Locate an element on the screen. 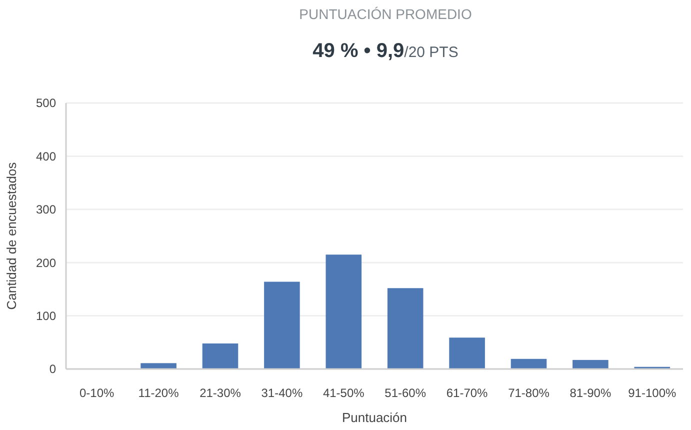  y-tick-label: 500 is located at coordinates (46, 103).